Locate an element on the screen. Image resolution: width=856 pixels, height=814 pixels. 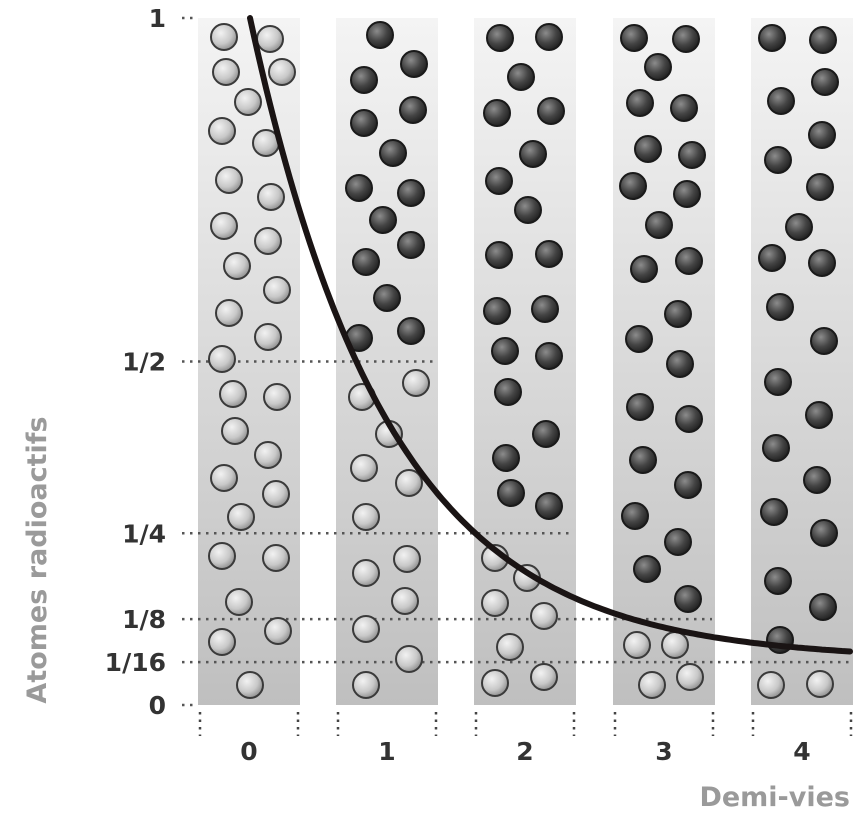
y-tick-label: 1/16 is located at coordinates (135, 662).